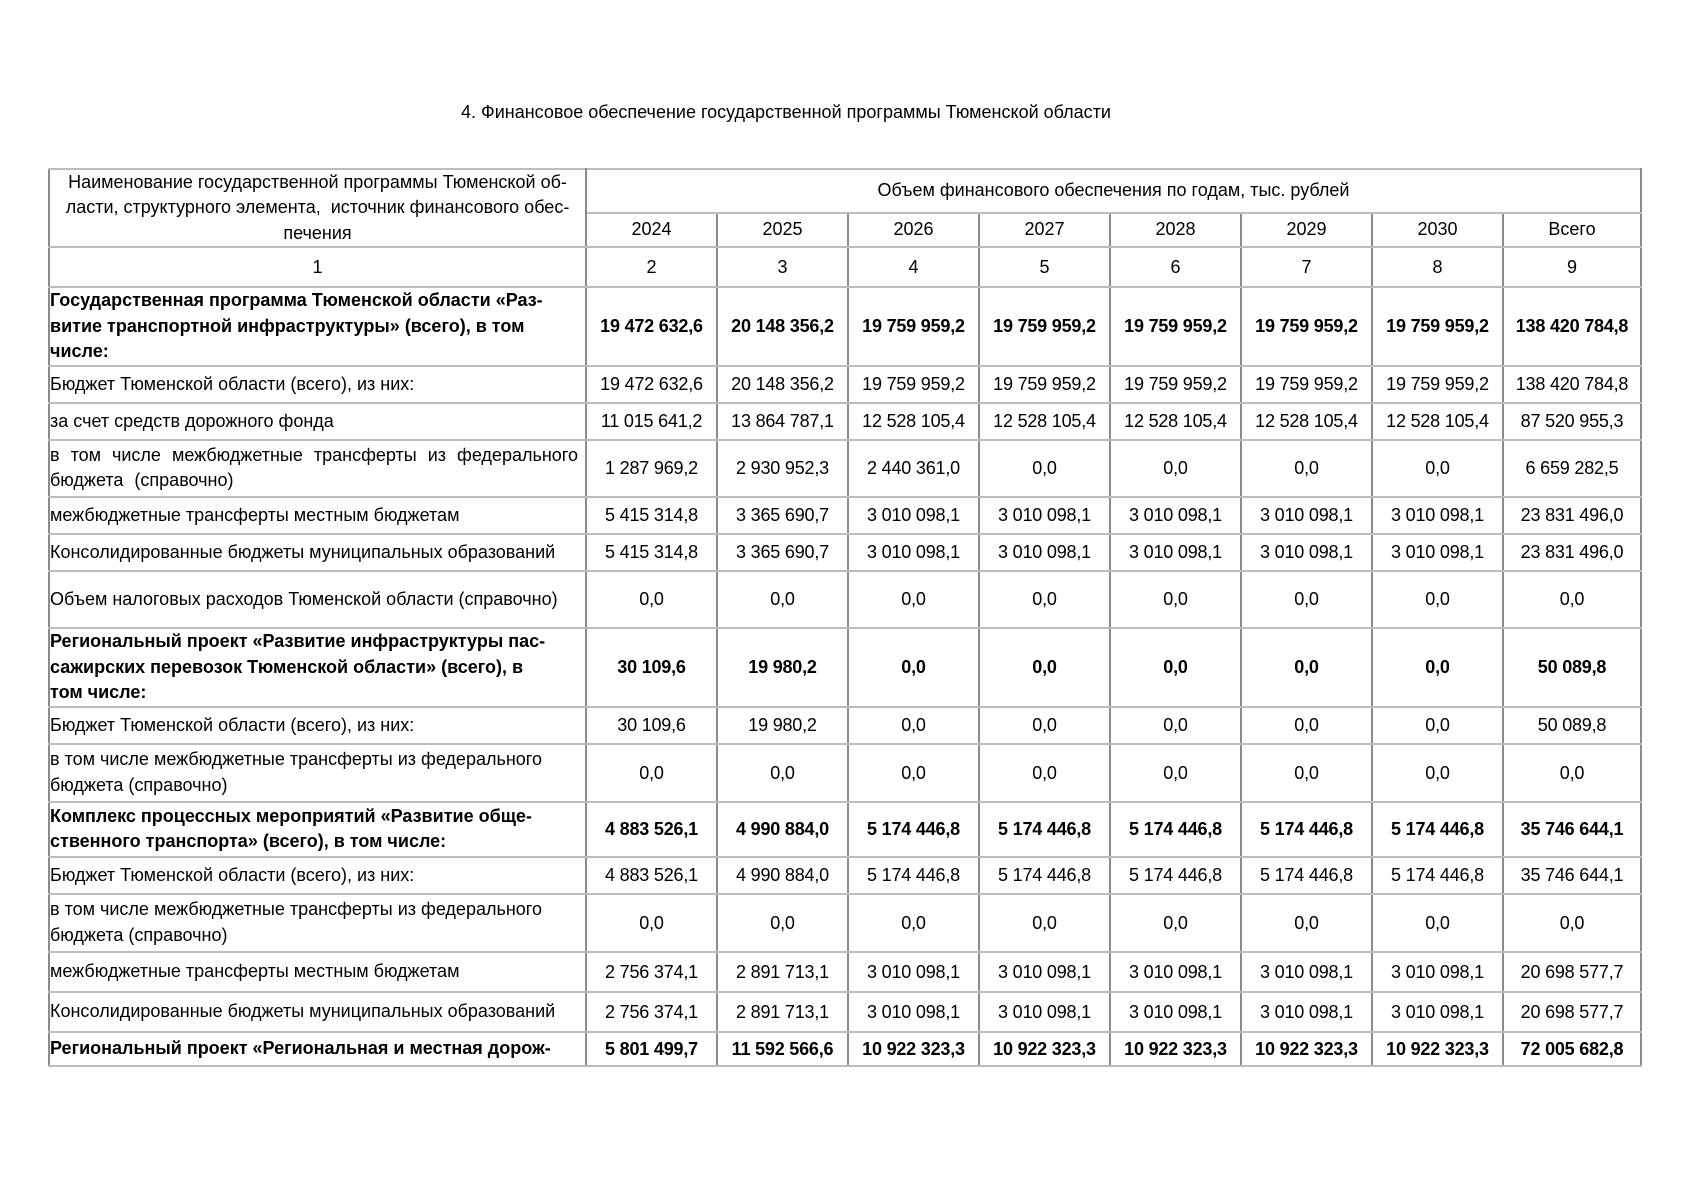  Describe the element at coordinates (782, 326) in the screenshot. I see `value-cell: 20 148 356,2` at that location.